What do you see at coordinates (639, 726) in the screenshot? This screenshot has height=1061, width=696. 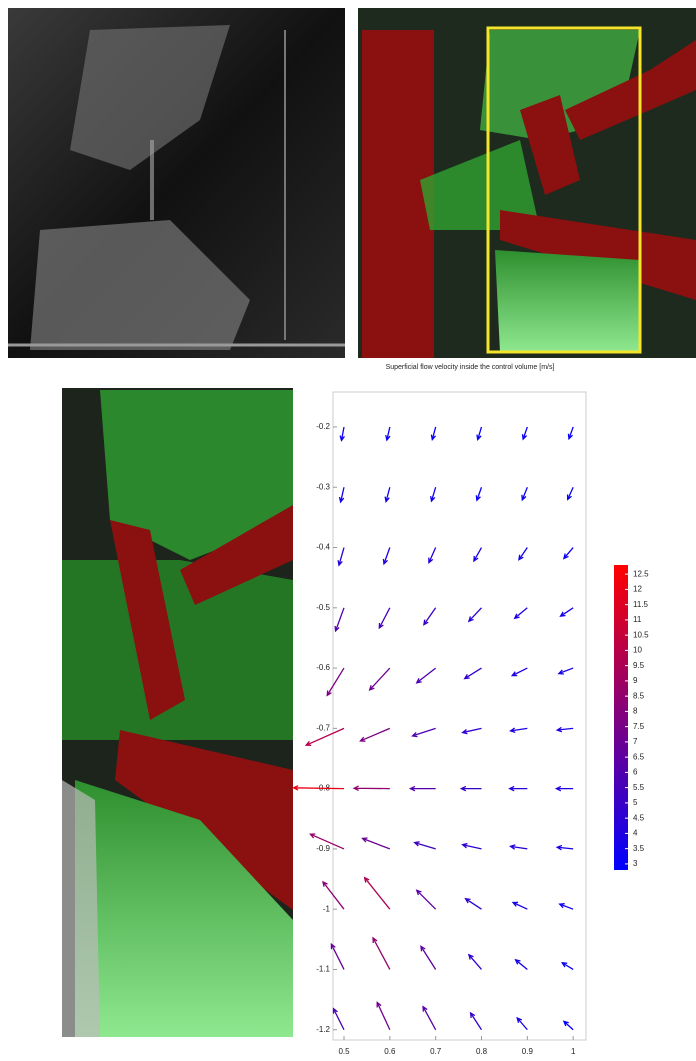 I see `colorbar-tick-label: 7.5` at bounding box center [639, 726].